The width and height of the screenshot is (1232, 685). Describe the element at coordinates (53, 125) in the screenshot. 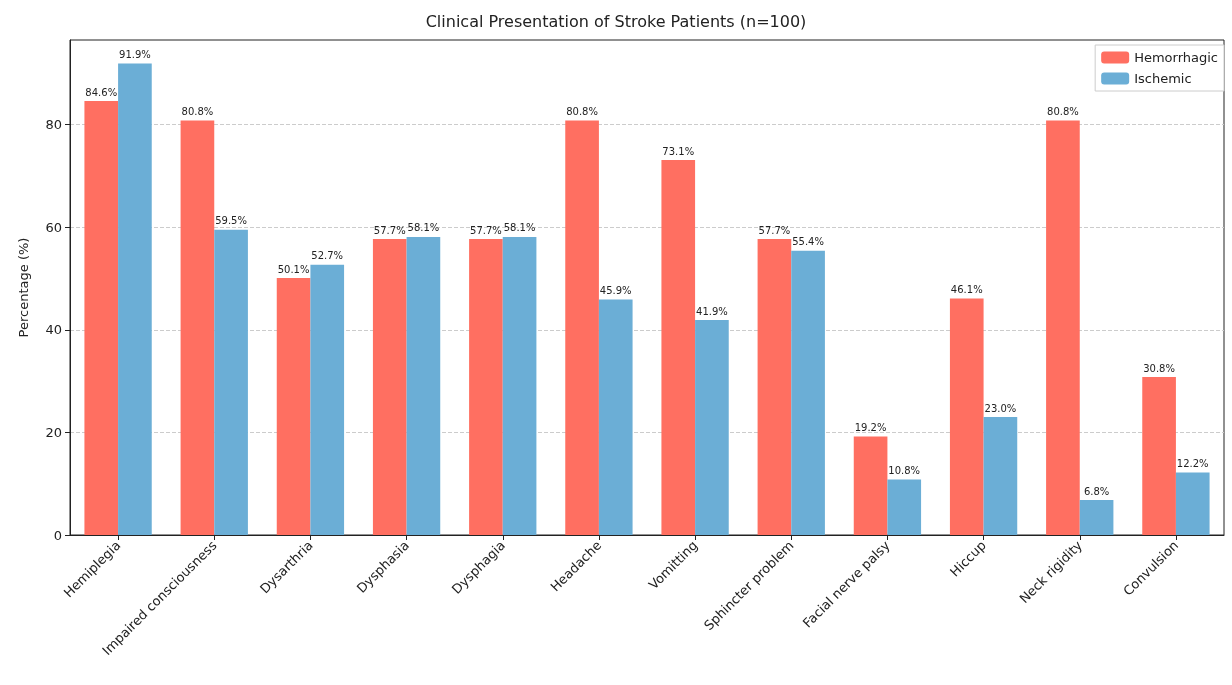

I see `y-tick-label: 80` at that location.